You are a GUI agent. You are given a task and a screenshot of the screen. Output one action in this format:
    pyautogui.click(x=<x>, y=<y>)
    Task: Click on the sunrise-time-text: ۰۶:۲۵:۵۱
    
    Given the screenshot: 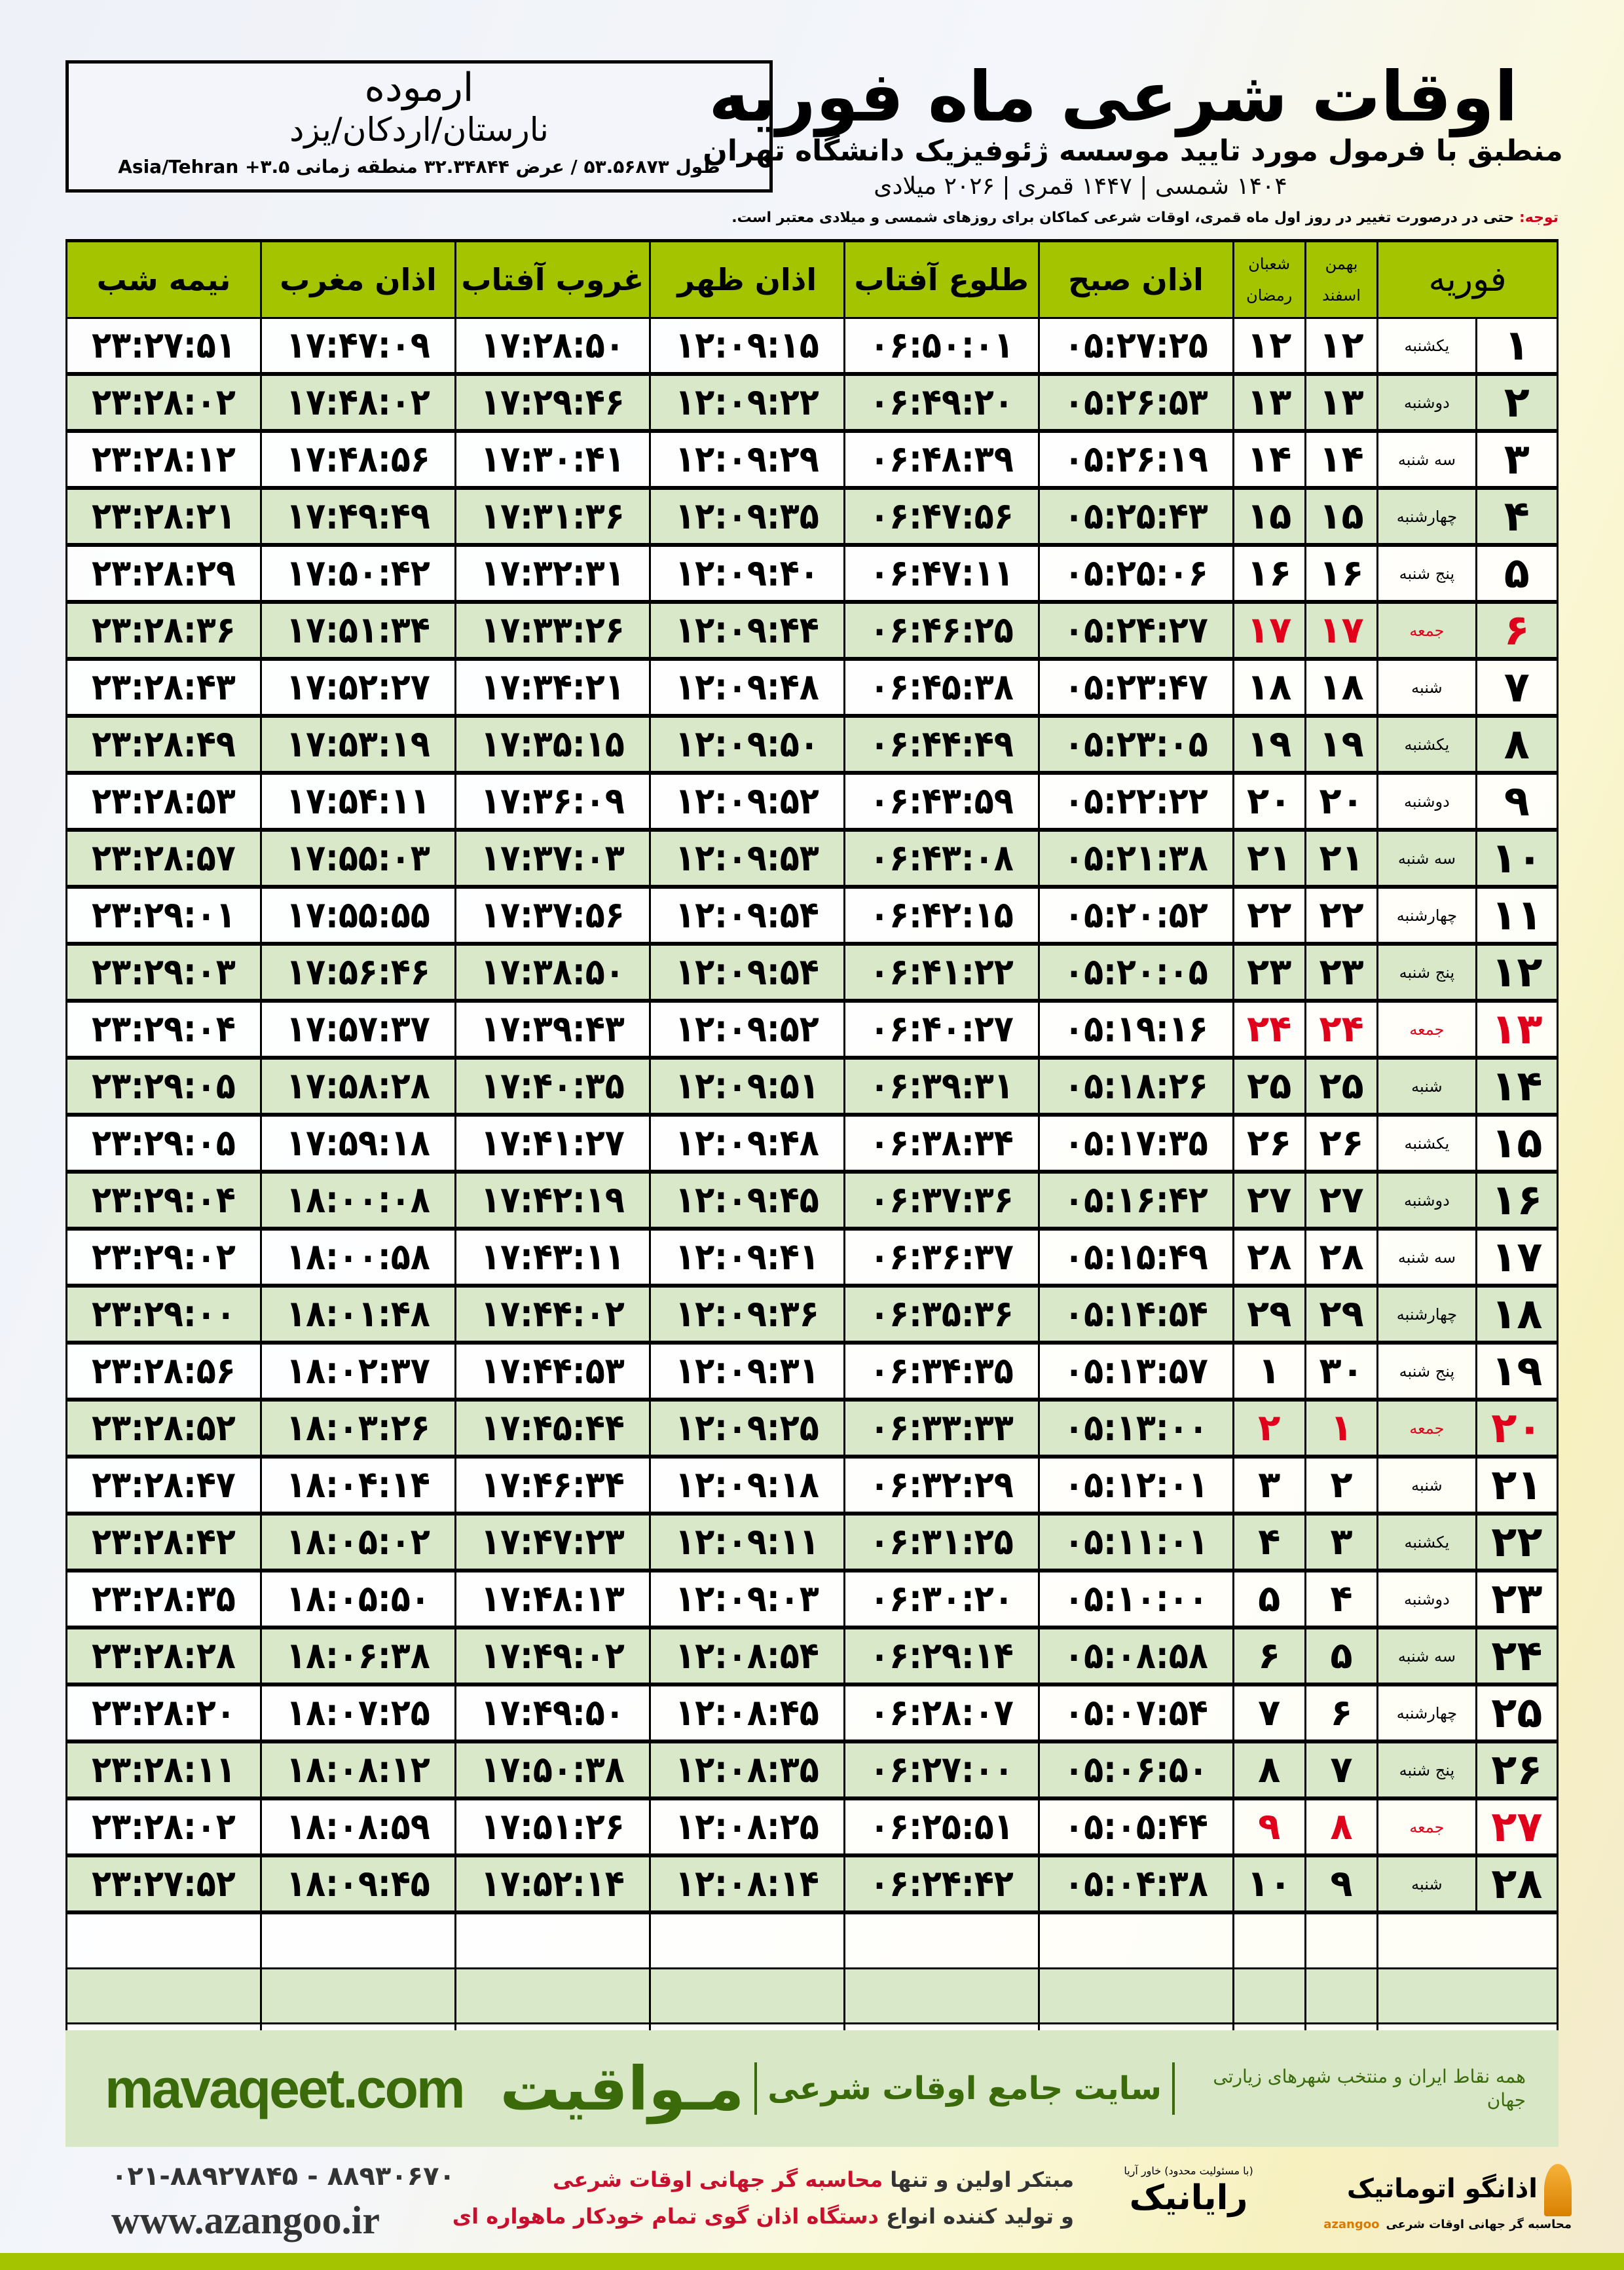 What is the action you would take?
    pyautogui.click(x=941, y=1827)
    